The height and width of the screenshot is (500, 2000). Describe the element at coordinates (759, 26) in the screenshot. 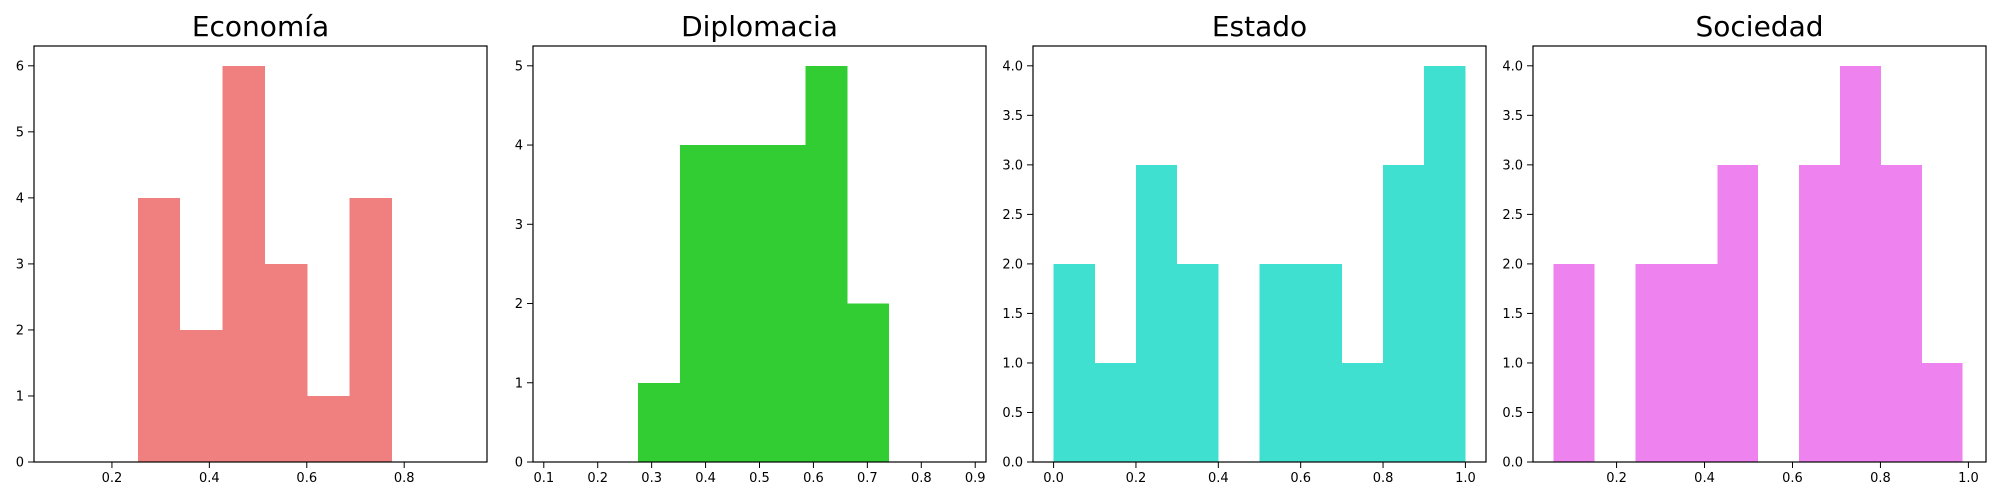

I see `chart-title: Diplomacia` at that location.